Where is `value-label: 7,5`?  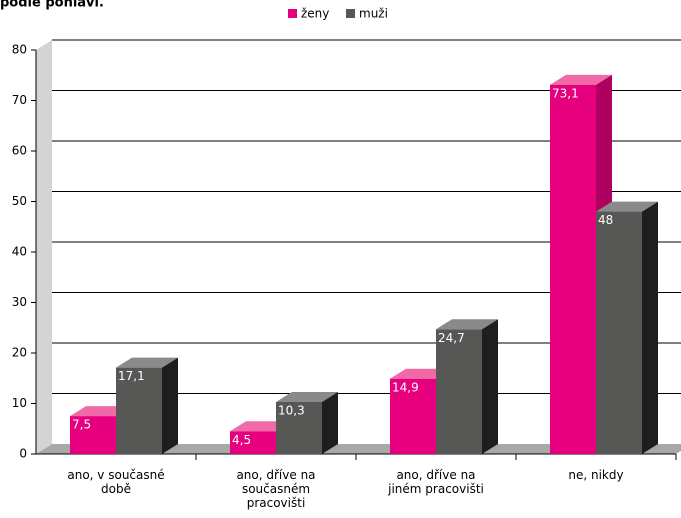
value-label: 7,5 is located at coordinates (81, 425).